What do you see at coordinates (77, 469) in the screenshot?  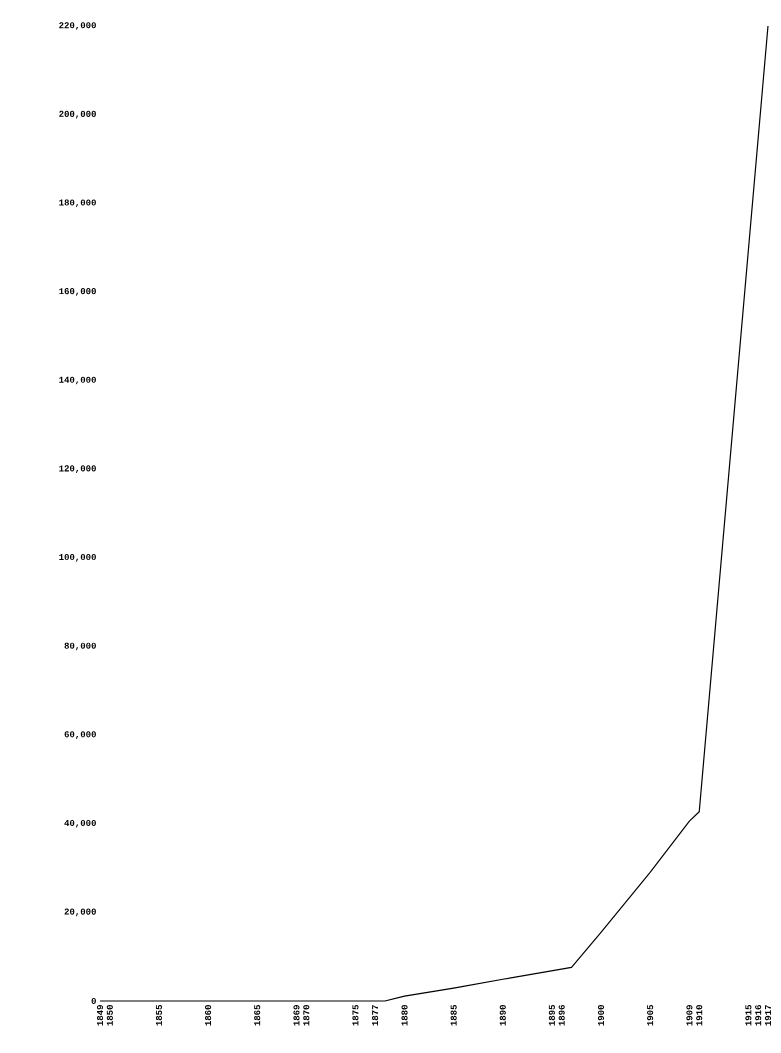 I see `y-tick-label: 120,000` at bounding box center [77, 469].